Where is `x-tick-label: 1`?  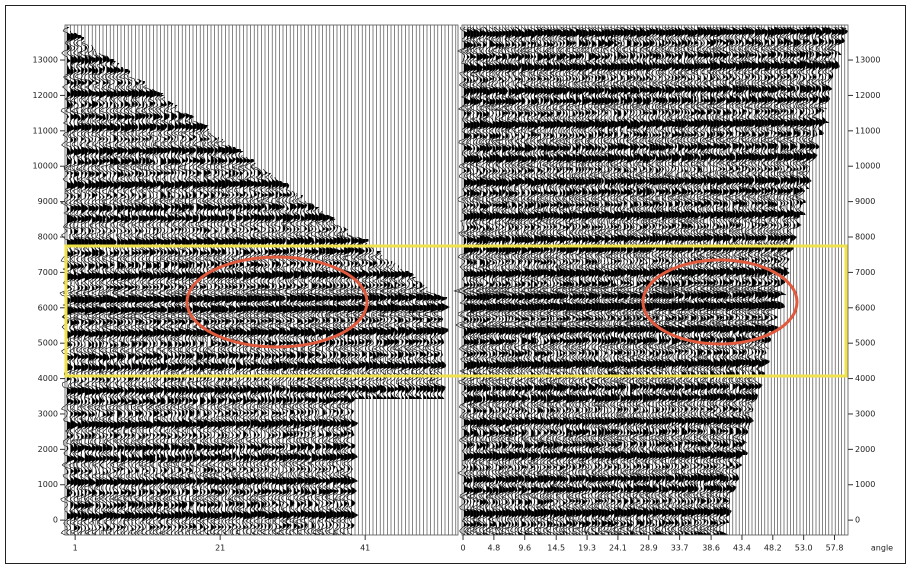
x-tick-label: 1 is located at coordinates (75, 548).